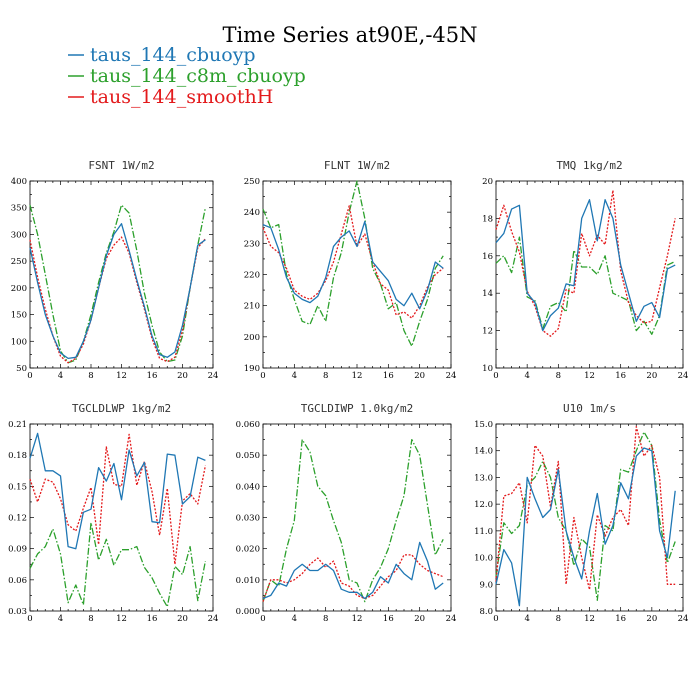 The width and height of the screenshot is (700, 700). What do you see at coordinates (483, 532) in the screenshot?
I see `y-tick-label: 11.0` at bounding box center [483, 532].